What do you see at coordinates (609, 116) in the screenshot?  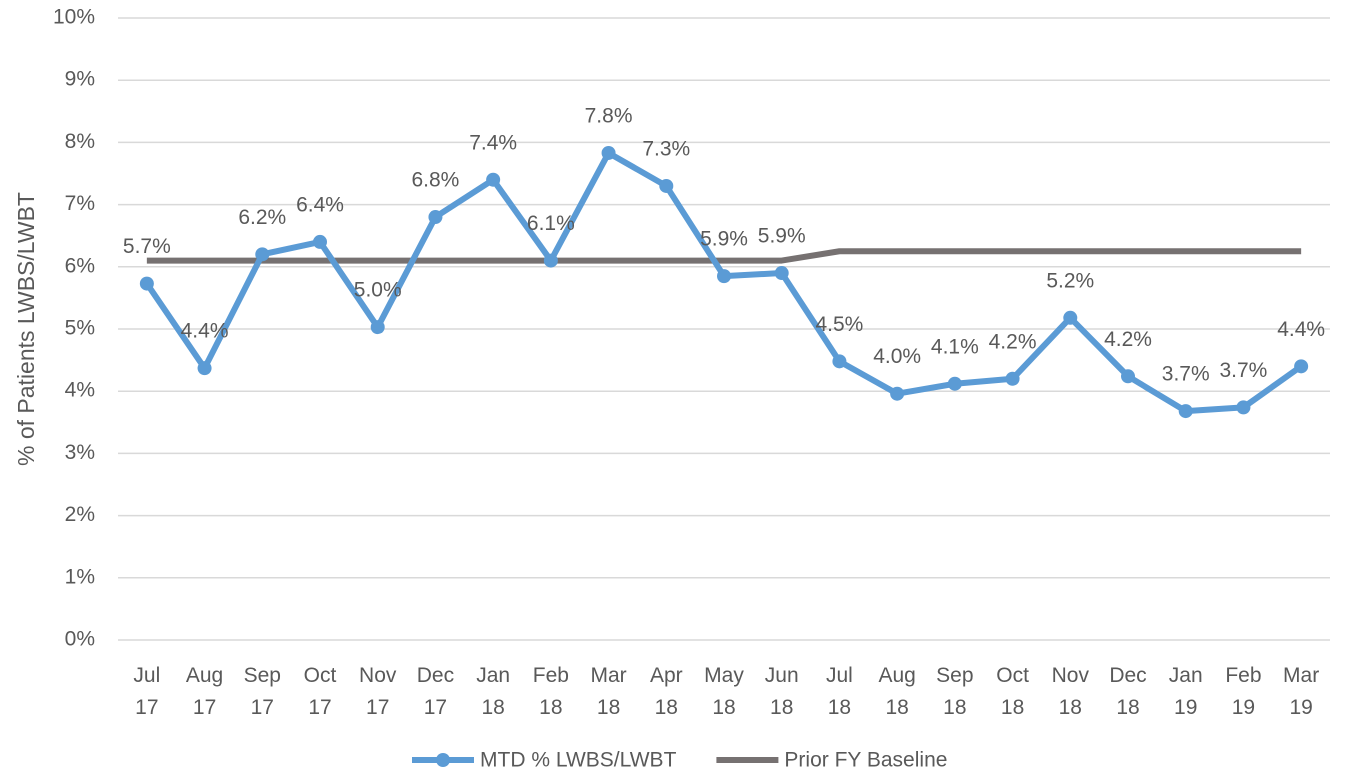 I see `data-label: 7.8%` at bounding box center [609, 116].